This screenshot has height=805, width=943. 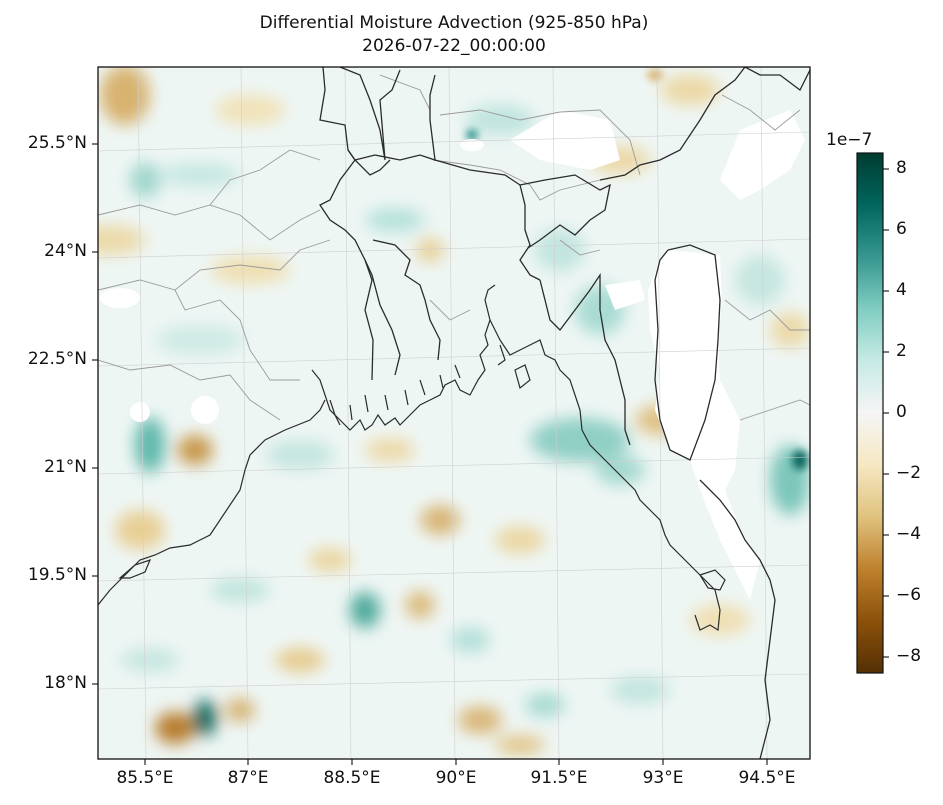 I want to click on lon-tick-label: 91.5°E, so click(x=559, y=778).